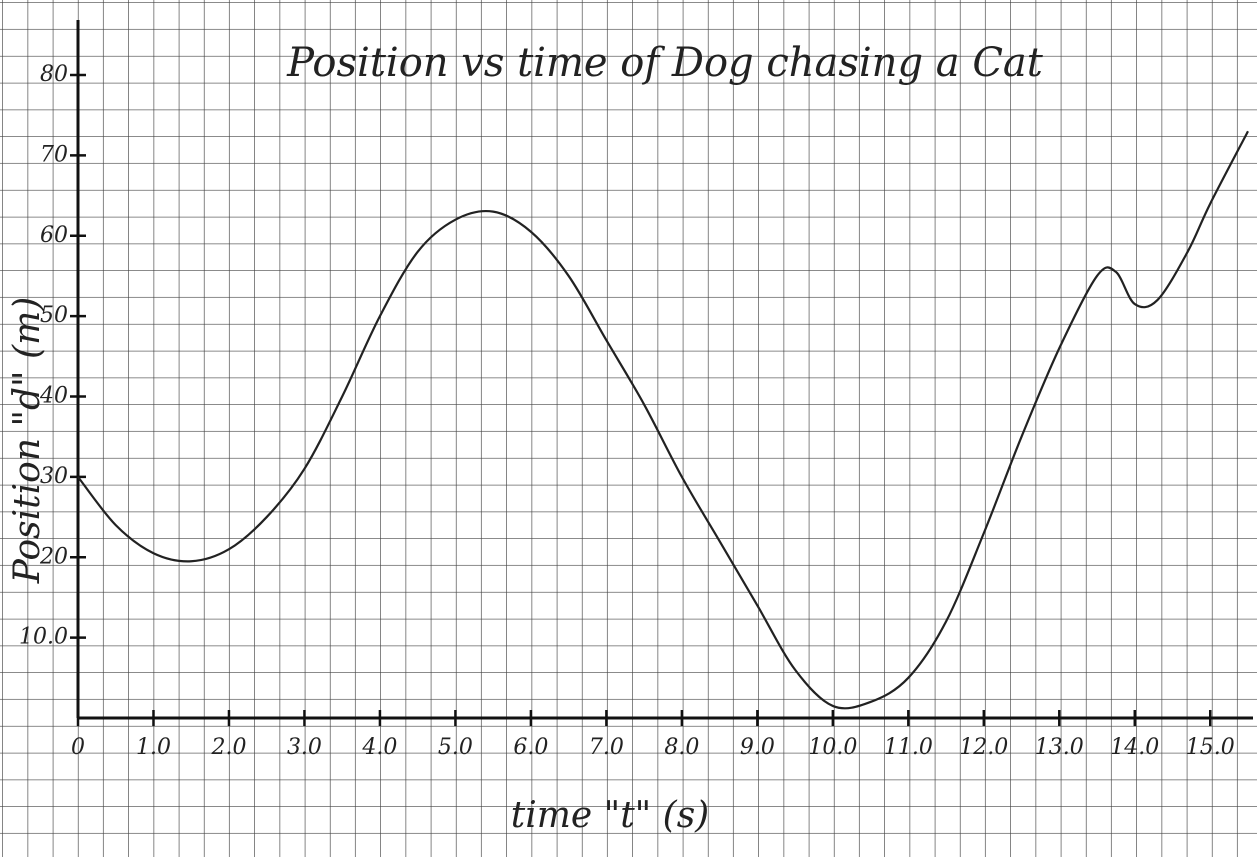 This screenshot has width=1257, height=857. Describe the element at coordinates (983, 747) in the screenshot. I see `x-tick-label: 12.0` at that location.